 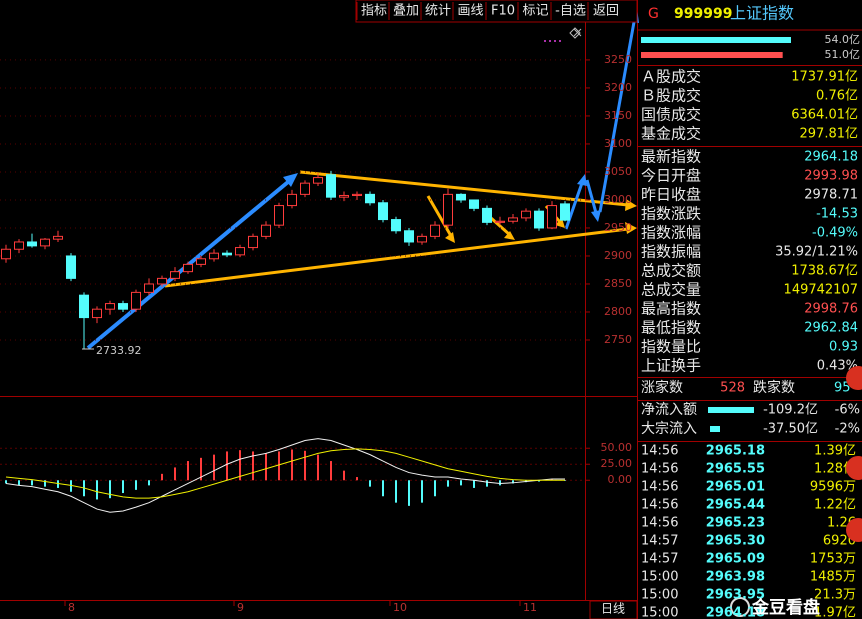 I want to click on quote-code: 999999, so click(x=703, y=14).